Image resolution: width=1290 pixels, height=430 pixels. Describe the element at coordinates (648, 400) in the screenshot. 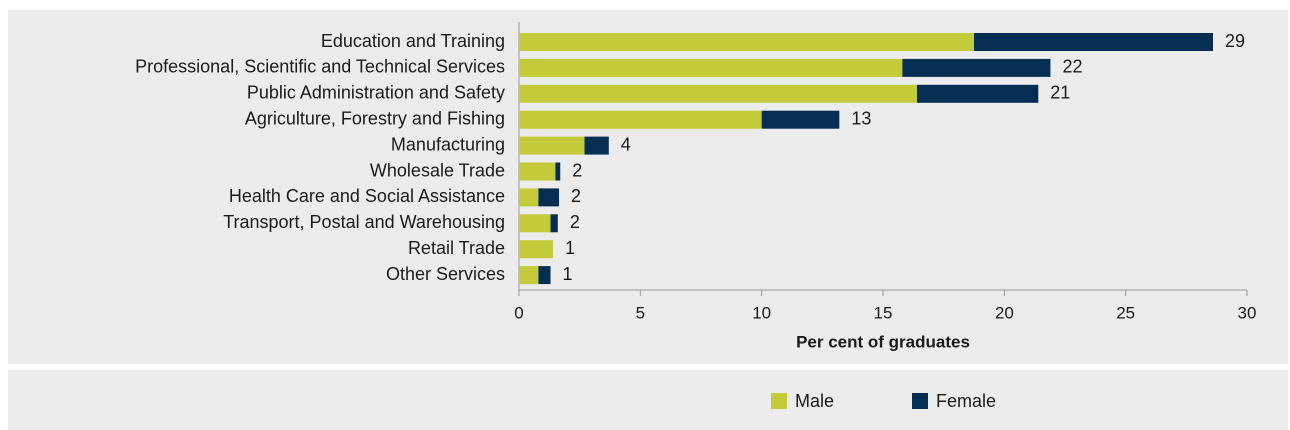

I see `legend-panel` at that location.